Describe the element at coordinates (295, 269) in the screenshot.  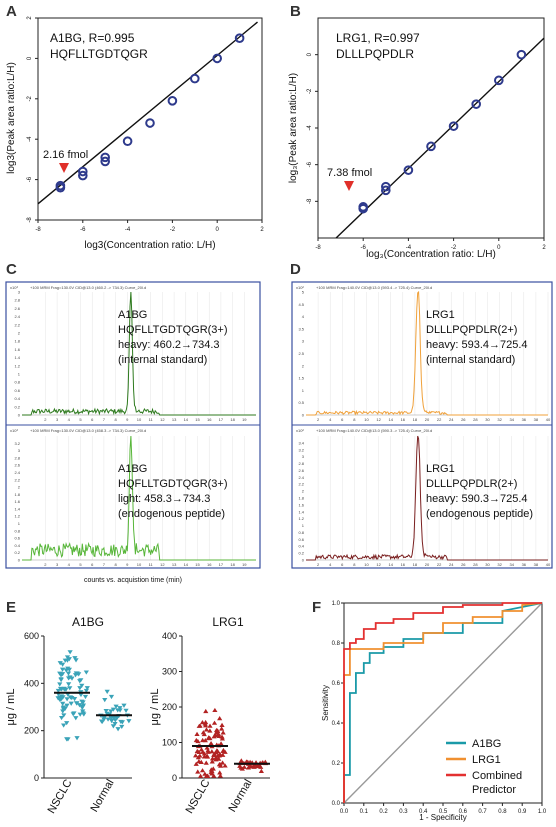
I see `panel-d-letter: D` at that location.